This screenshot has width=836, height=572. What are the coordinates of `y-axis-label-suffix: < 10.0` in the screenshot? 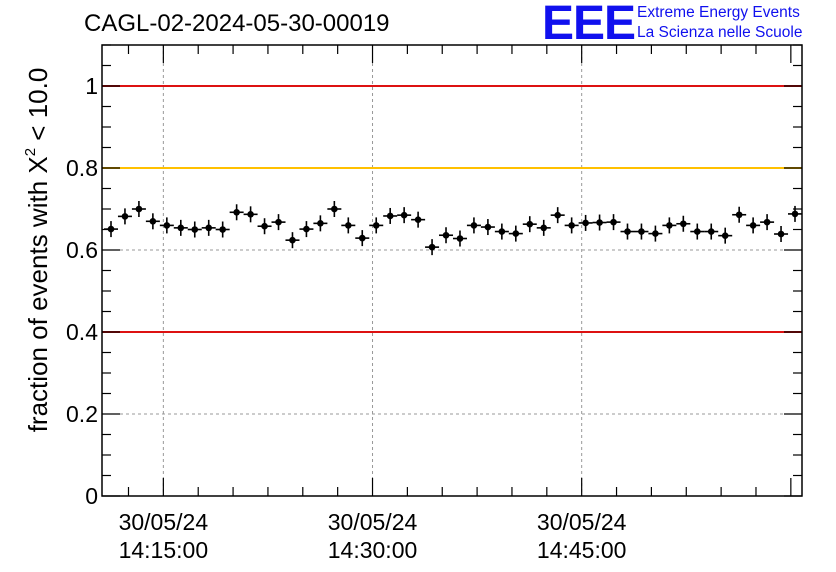 It's located at (38, 107).